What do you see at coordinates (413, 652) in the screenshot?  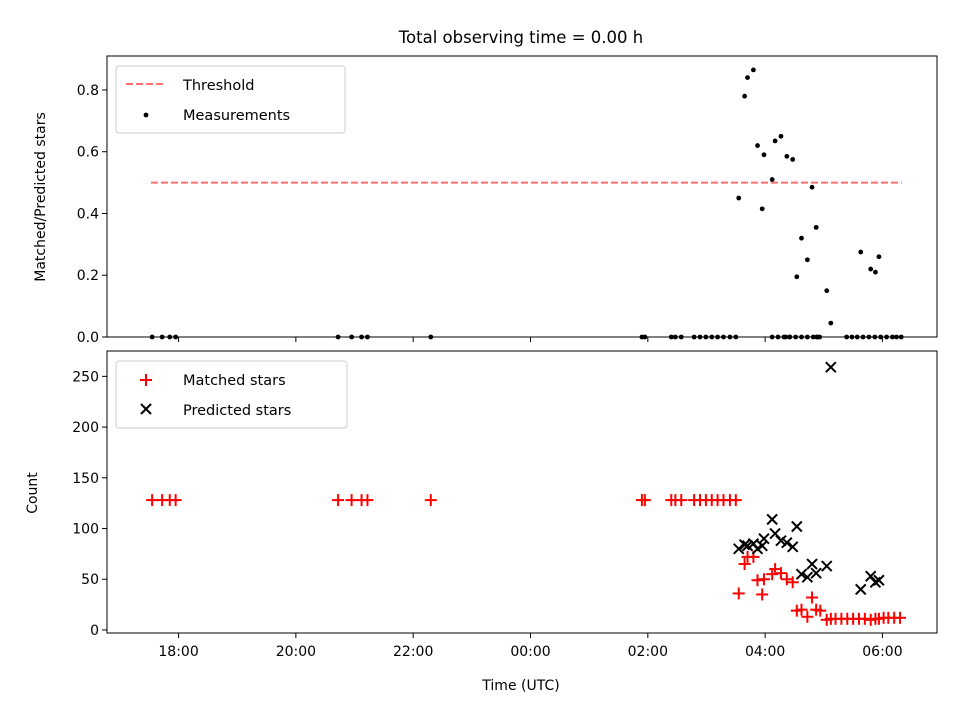 I see `x-tick-label: 22:00` at bounding box center [413, 652].